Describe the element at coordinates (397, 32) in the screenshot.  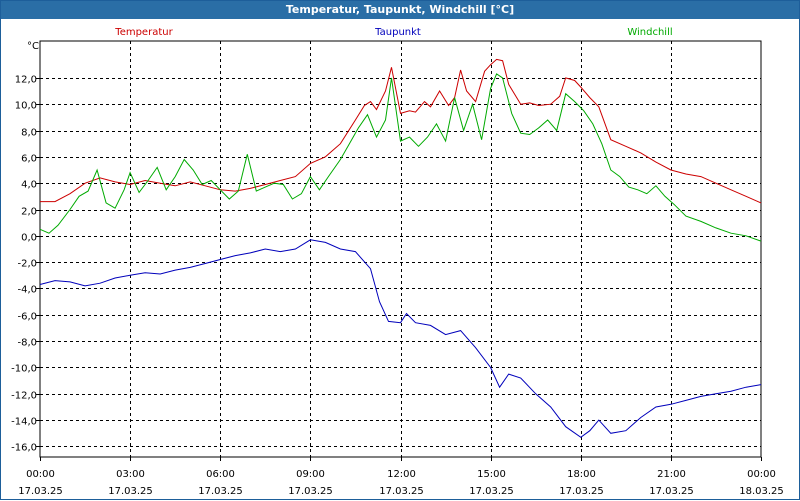
I see `legend-entry: Taupunkt` at that location.